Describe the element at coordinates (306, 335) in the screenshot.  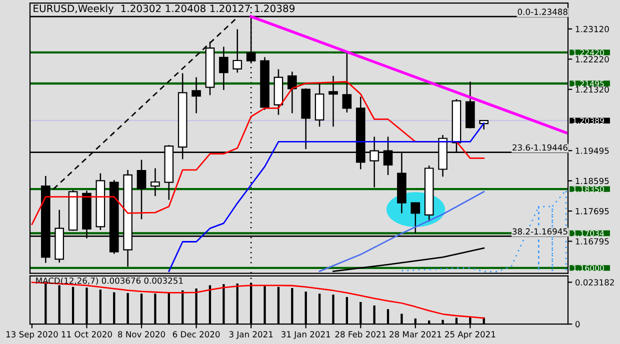
I see `x-tick-label: 31 Jan 2021` at that location.